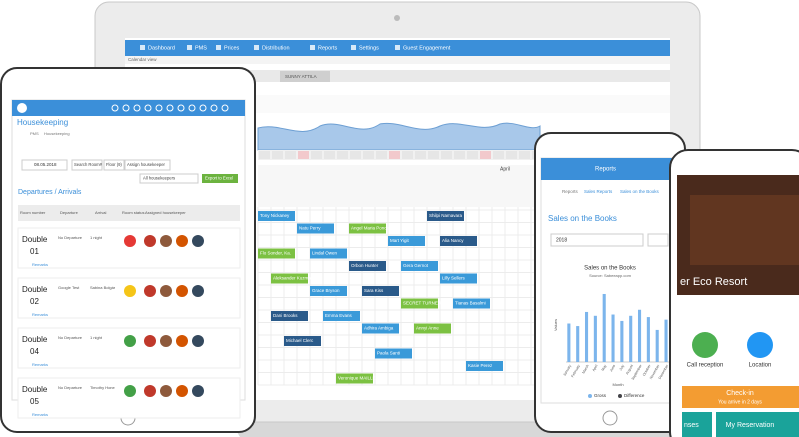 The image size is (799, 437). I want to click on checkin-button, so click(740, 397).